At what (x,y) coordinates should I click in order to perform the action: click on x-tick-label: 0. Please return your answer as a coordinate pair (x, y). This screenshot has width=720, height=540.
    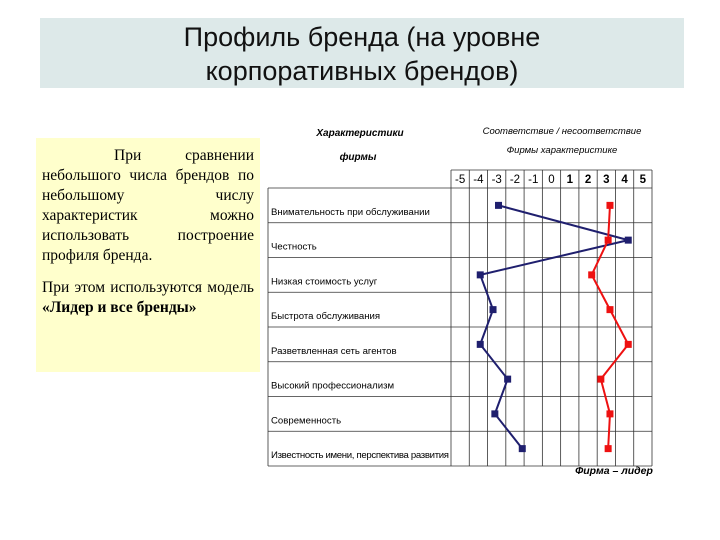
    Looking at the image, I should click on (551, 180).